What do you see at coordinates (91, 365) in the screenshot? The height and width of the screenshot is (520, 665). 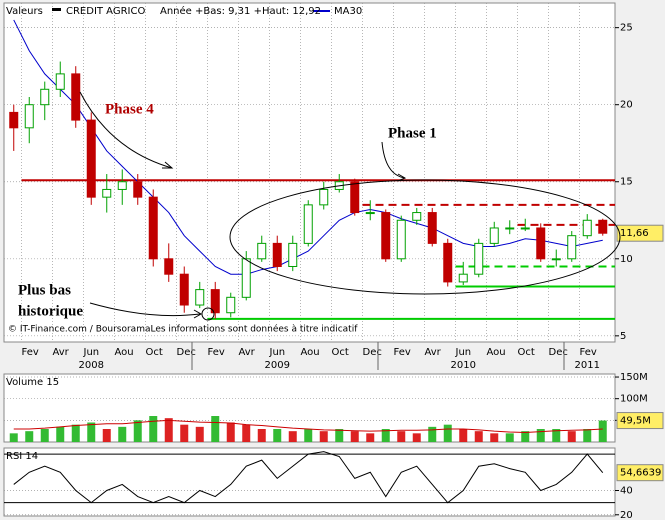 I see `year-label: 2008` at bounding box center [91, 365].